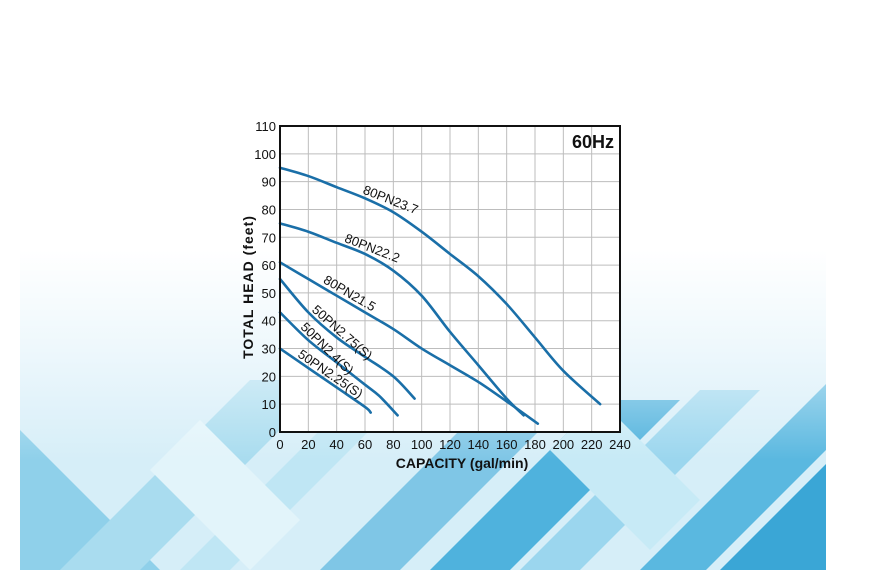 Image resolution: width=870 pixels, height=570 pixels. I want to click on x-tick-label: 220, so click(592, 444).